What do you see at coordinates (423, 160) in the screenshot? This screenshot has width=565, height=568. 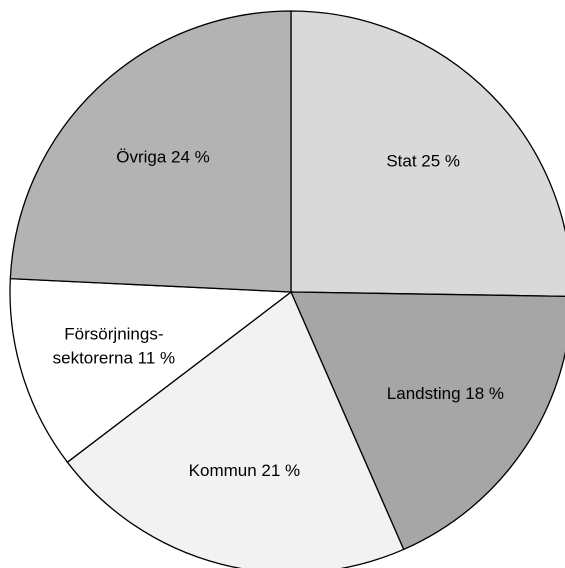 I see `slice-label: Stat 25 %` at bounding box center [423, 160].